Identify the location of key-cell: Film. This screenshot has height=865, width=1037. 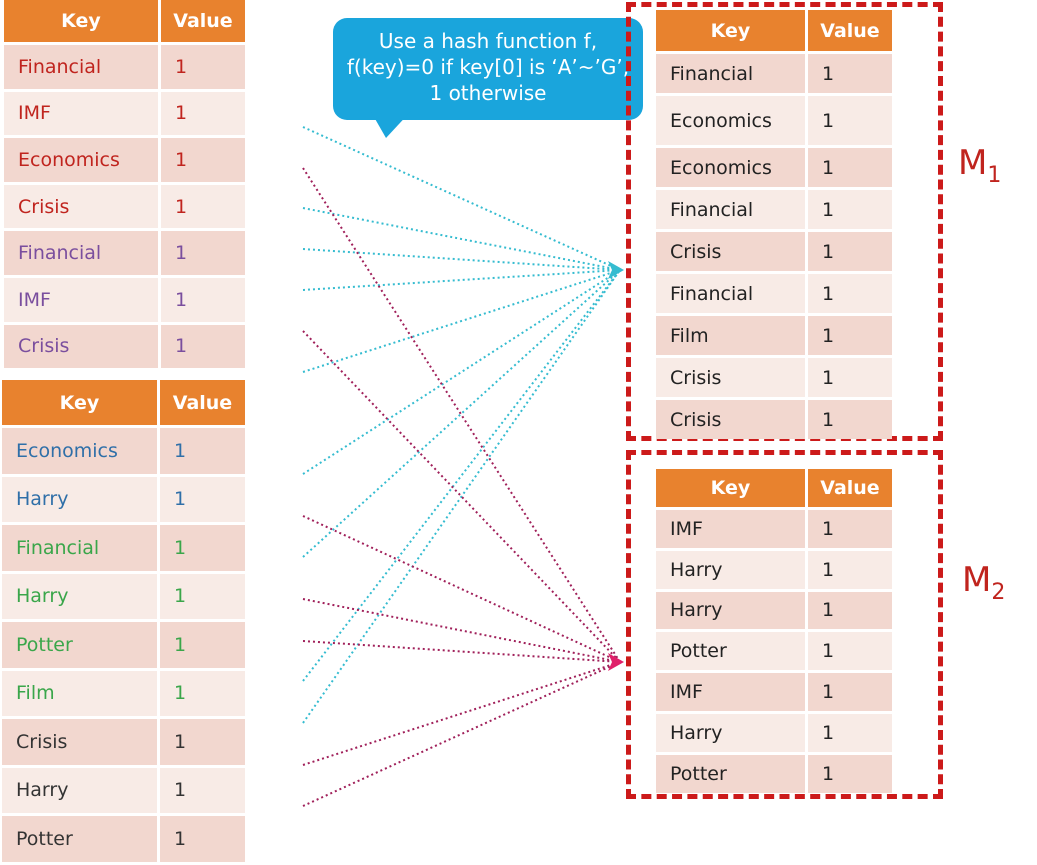
(732, 335).